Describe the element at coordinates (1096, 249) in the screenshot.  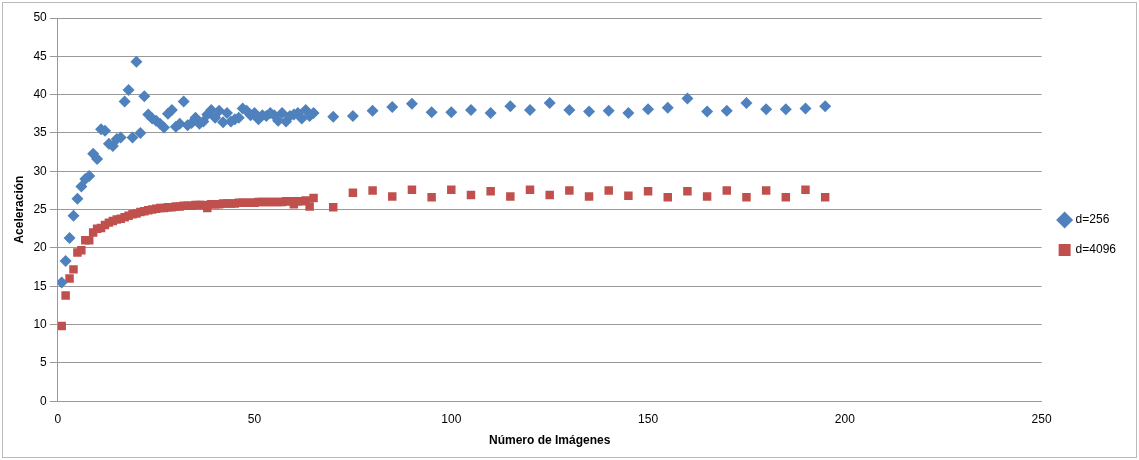
I see `legend-label: d=4096` at that location.